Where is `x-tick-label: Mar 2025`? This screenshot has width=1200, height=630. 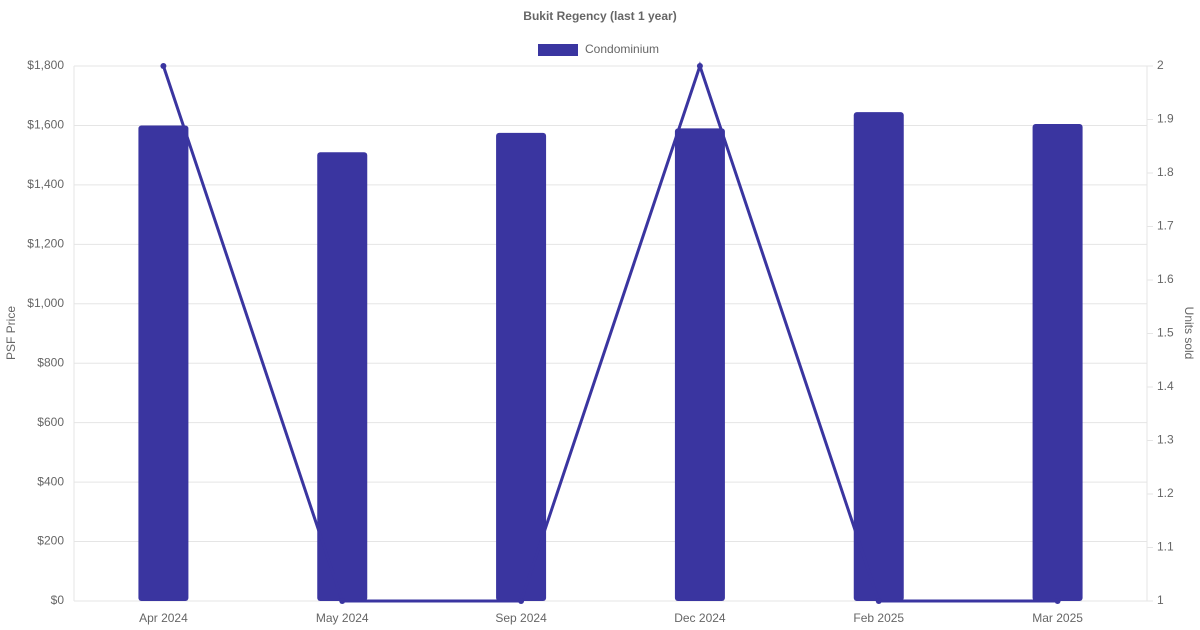
x-tick-label: Mar 2025 is located at coordinates (1057, 618).